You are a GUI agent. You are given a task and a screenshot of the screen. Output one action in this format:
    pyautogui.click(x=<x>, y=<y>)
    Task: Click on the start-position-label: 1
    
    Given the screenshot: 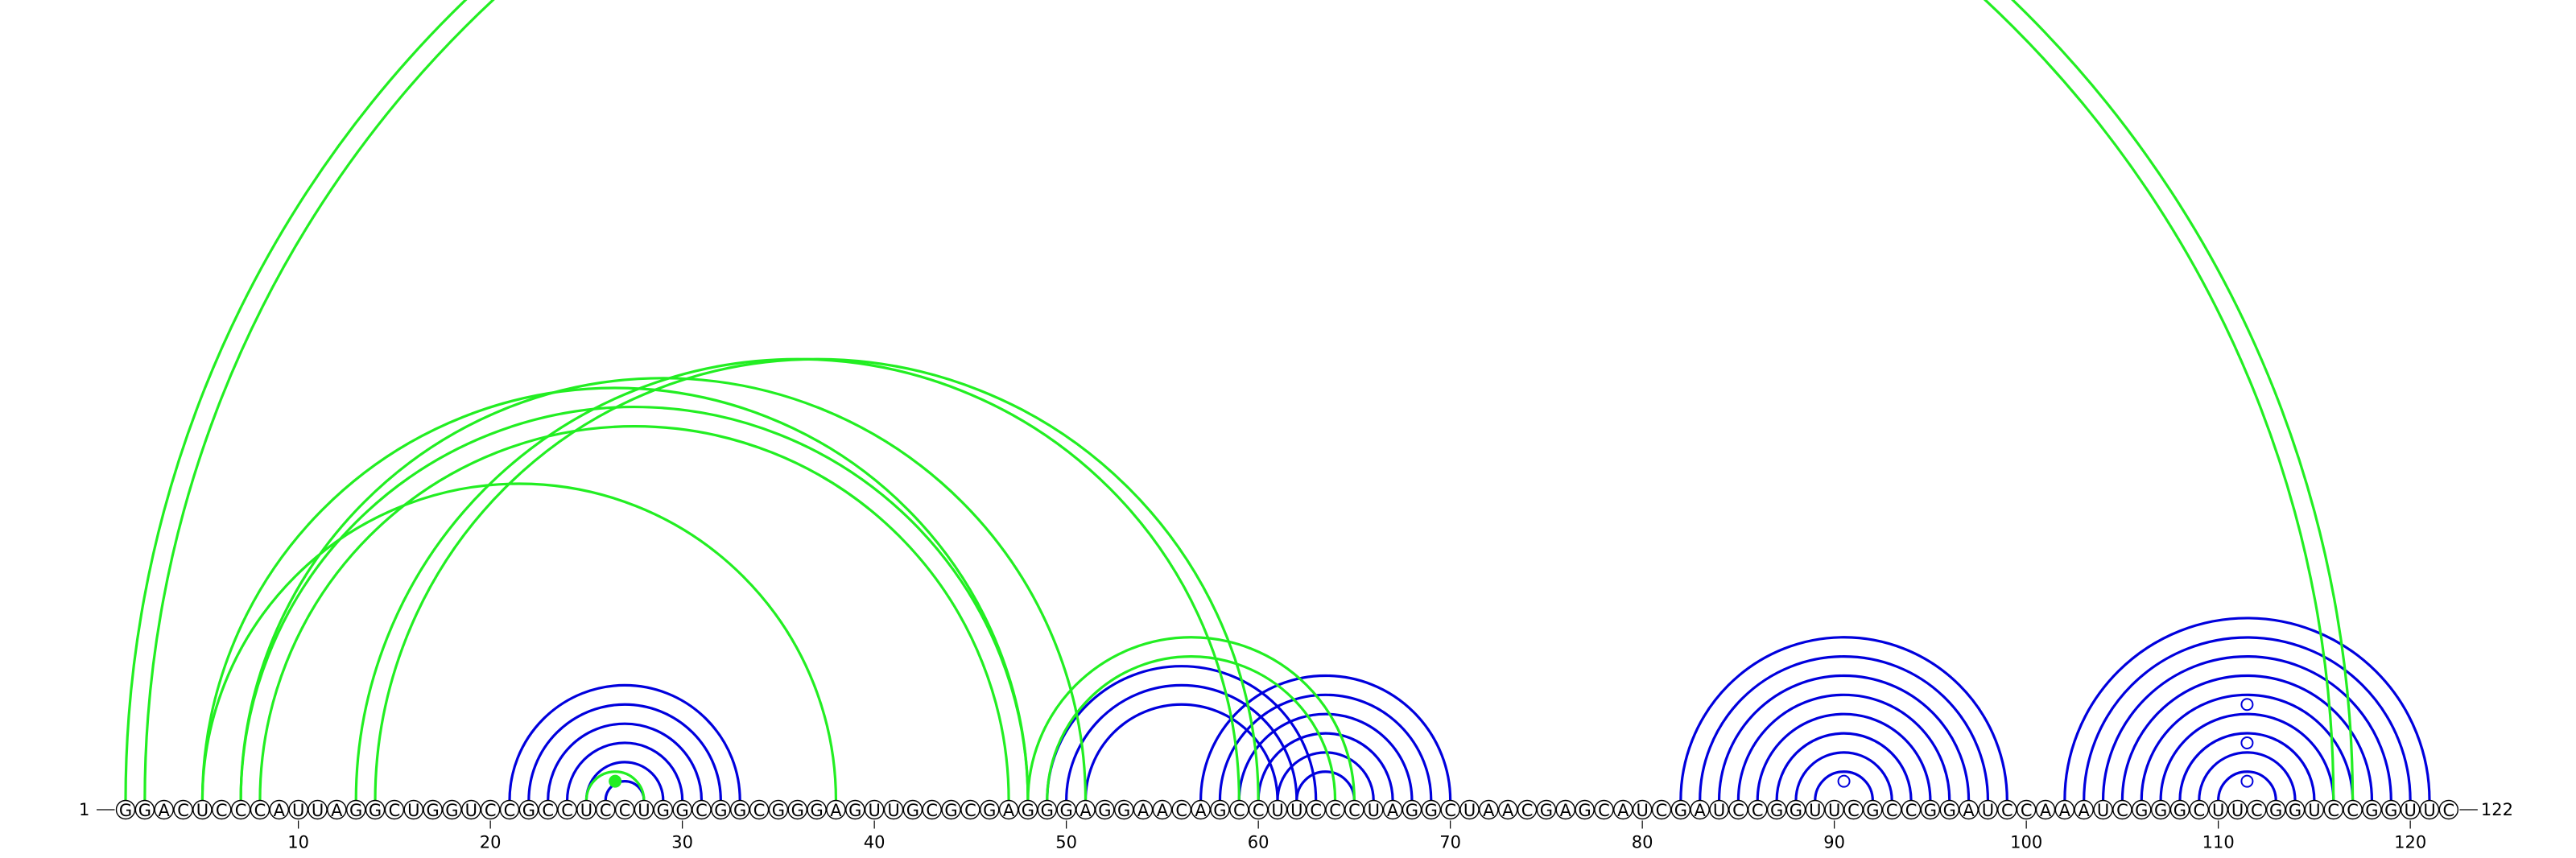 What is the action you would take?
    pyautogui.click(x=84, y=809)
    